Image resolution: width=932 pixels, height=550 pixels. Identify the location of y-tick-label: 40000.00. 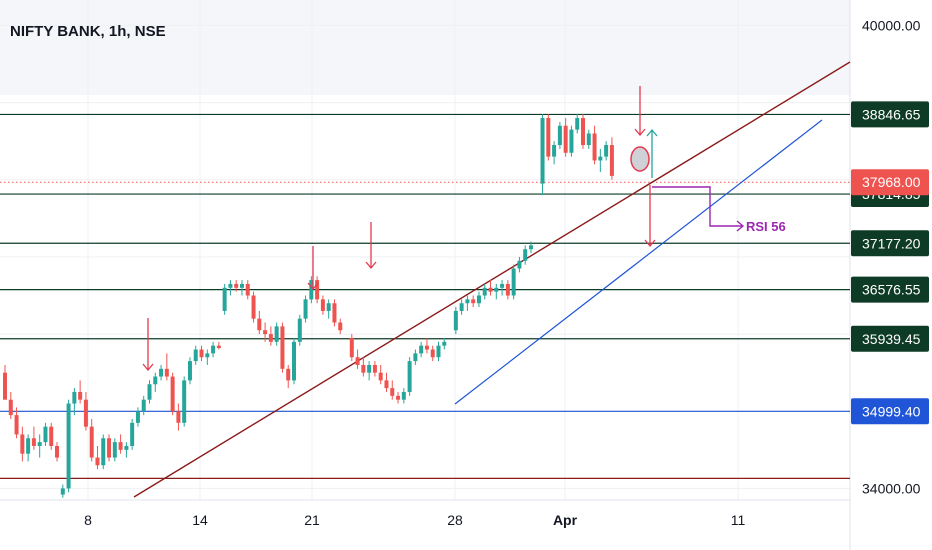
(891, 25).